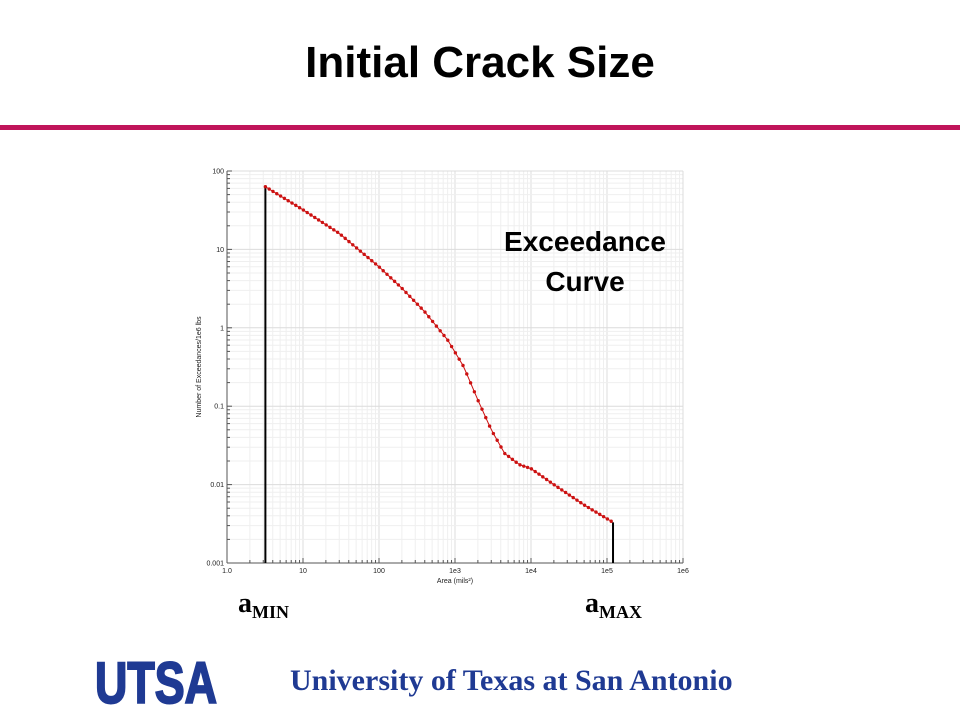  I want to click on annotation-line2: Curve, so click(585, 281).